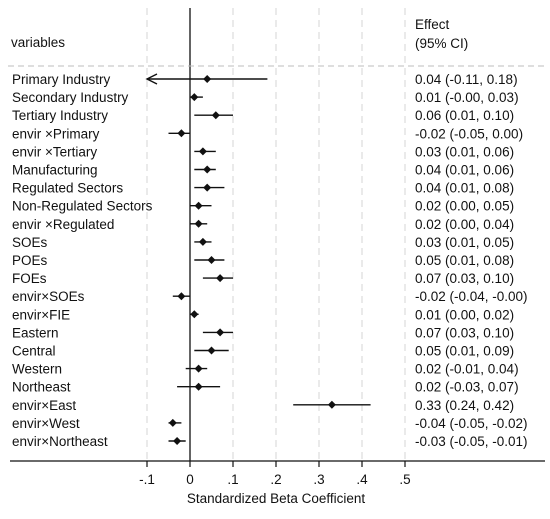 Image resolution: width=550 pixels, height=519 pixels. I want to click on row-label: FOEs, so click(29, 278).